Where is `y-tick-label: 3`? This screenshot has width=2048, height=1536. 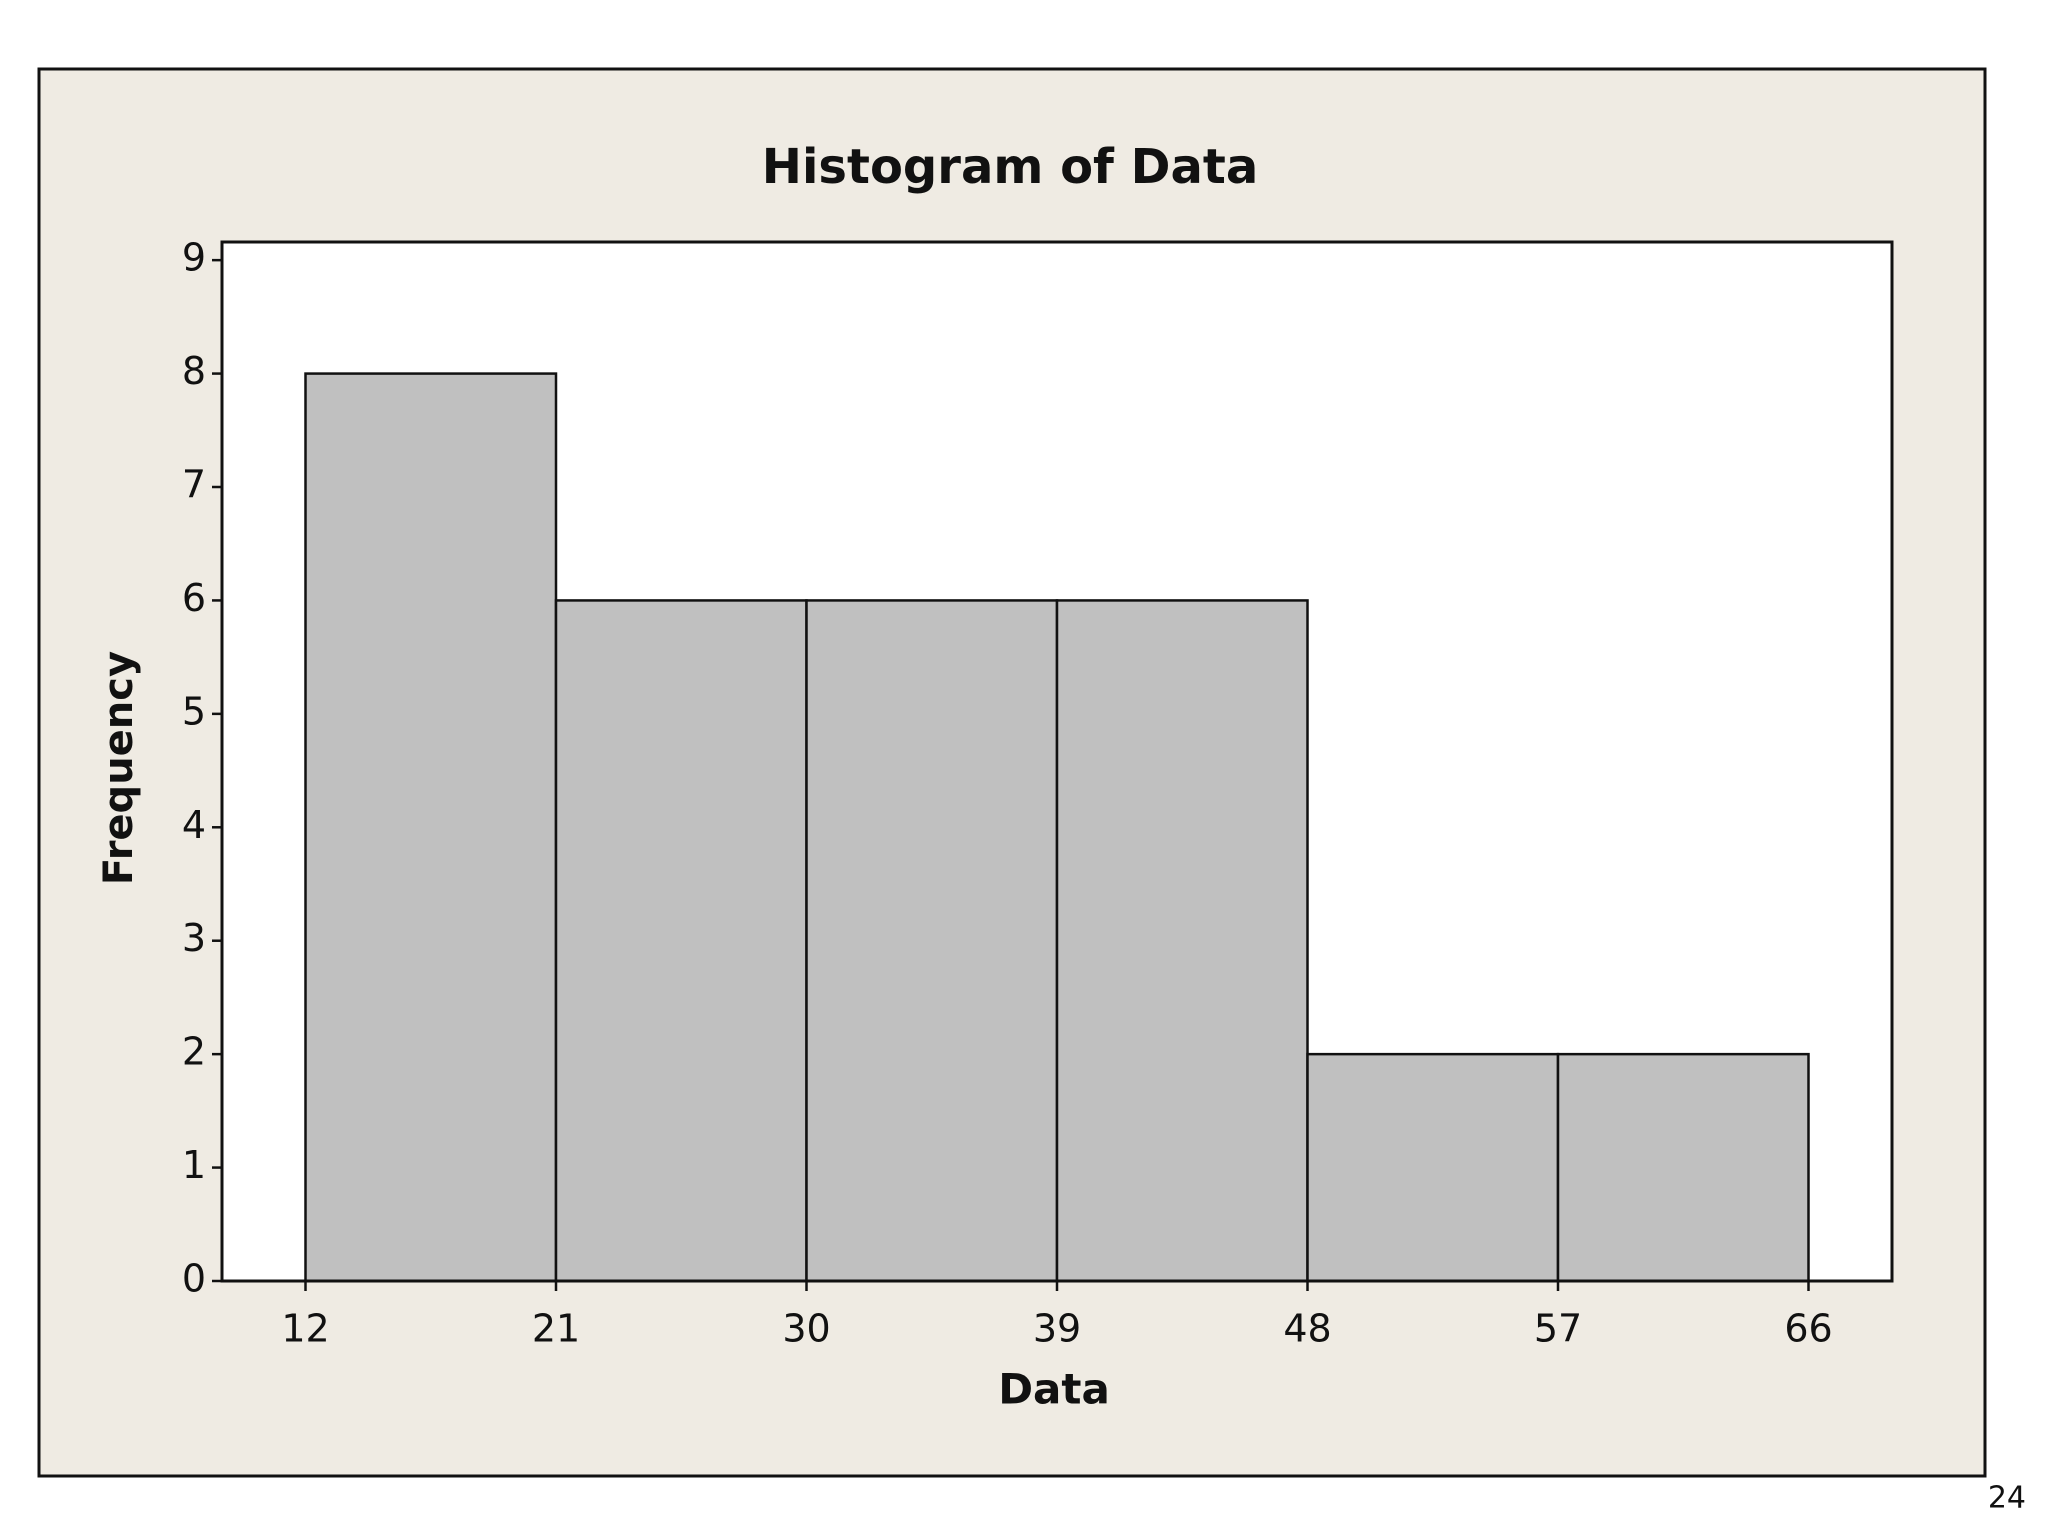
y-tick-label: 3 is located at coordinates (194, 938).